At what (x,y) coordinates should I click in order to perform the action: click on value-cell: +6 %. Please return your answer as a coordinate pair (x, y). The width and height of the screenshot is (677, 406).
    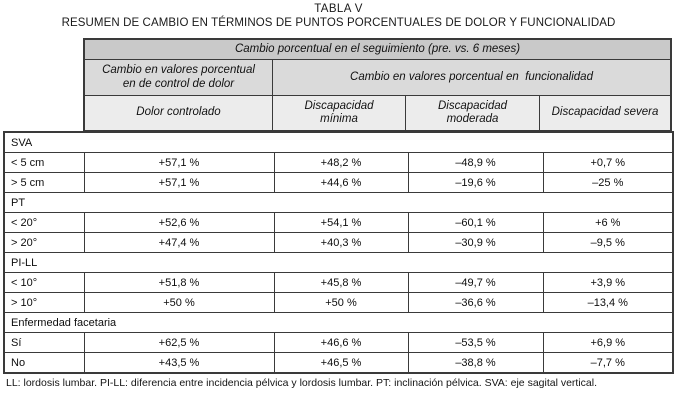
    Looking at the image, I should click on (608, 222).